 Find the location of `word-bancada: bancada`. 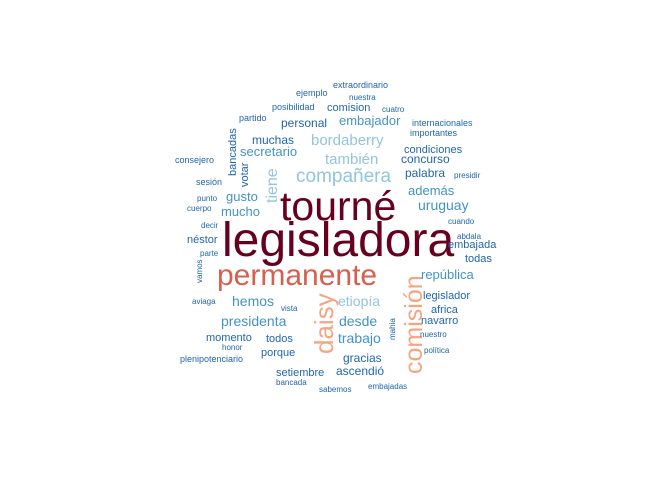

word-bancada: bancada is located at coordinates (291, 382).